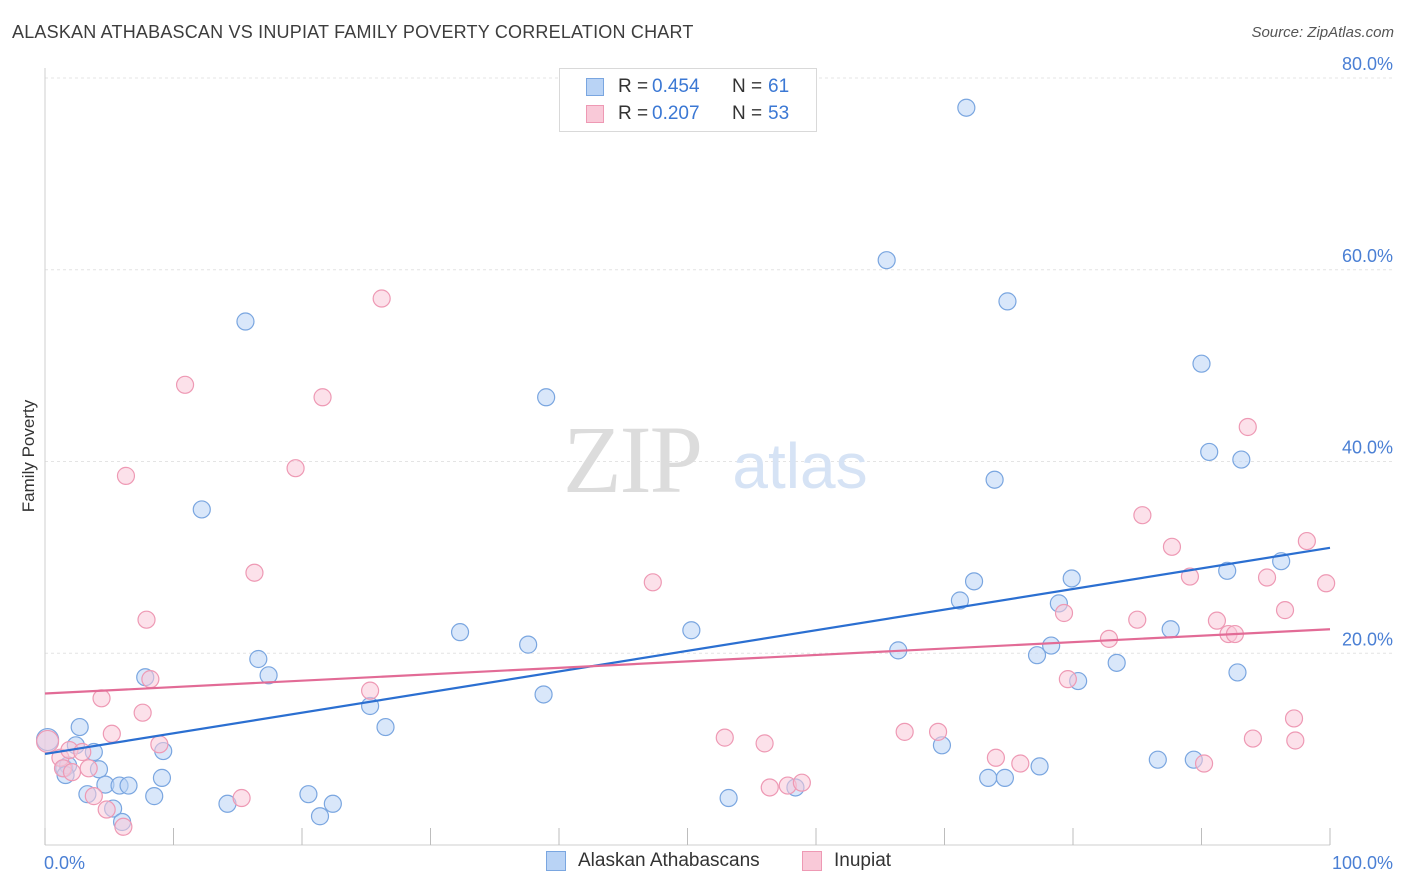 This screenshot has height=892, width=1406. I want to click on legend-item-inupiat: Inupiat, so click(846, 861).